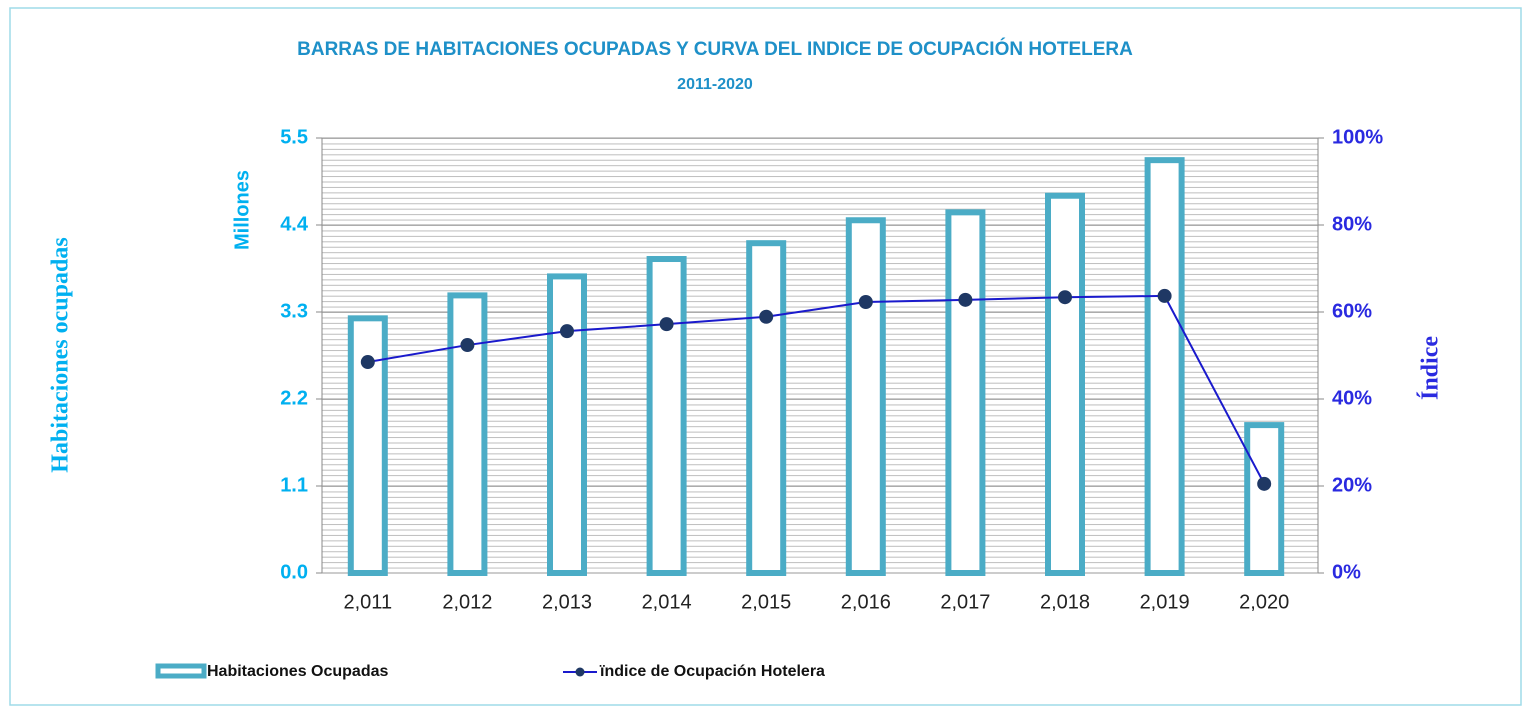 The image size is (1531, 715). What do you see at coordinates (1352, 311) in the screenshot?
I see `y2-tick-label: 60%` at bounding box center [1352, 311].